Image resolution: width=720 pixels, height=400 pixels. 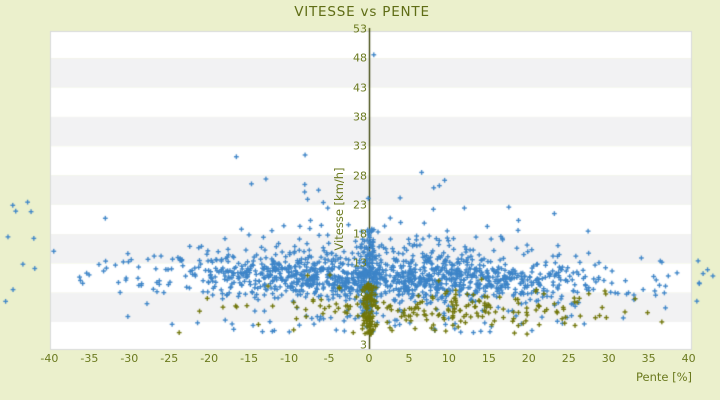 I want to click on x-tick-label: -35, so click(x=89, y=358).